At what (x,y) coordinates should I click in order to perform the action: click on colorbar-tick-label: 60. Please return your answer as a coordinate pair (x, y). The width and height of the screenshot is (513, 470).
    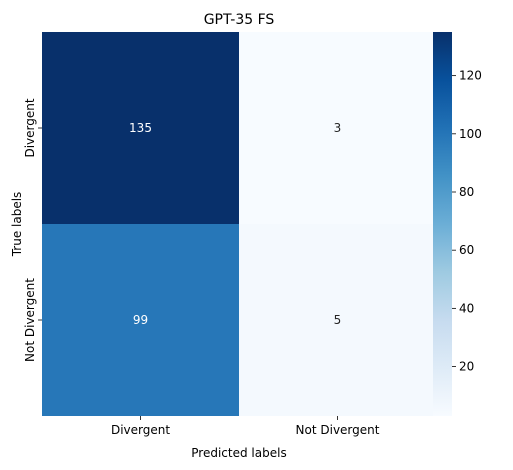
    Looking at the image, I should click on (466, 250).